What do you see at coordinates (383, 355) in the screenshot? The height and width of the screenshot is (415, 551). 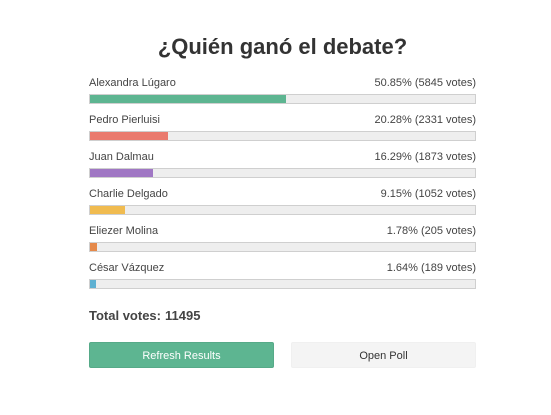 I see `open-poll-button: Open Poll` at bounding box center [383, 355].